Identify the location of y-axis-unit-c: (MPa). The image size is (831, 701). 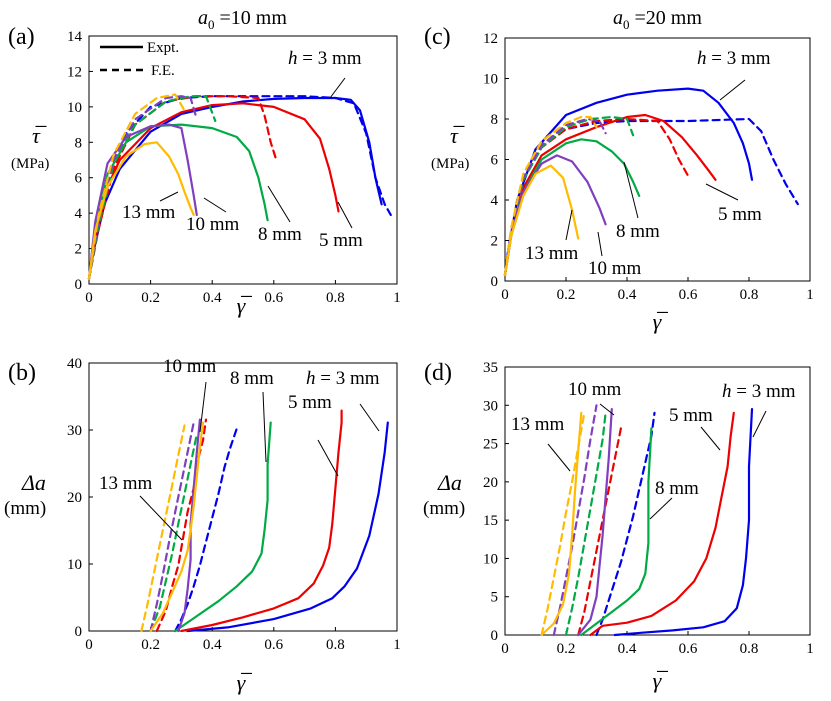
(450, 164).